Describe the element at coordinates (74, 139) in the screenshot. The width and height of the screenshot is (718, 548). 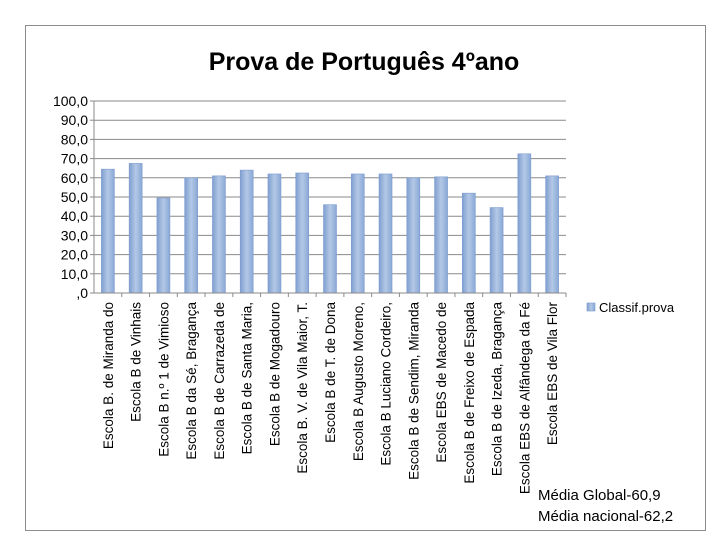
I see `y-tick-label: 80,0` at that location.